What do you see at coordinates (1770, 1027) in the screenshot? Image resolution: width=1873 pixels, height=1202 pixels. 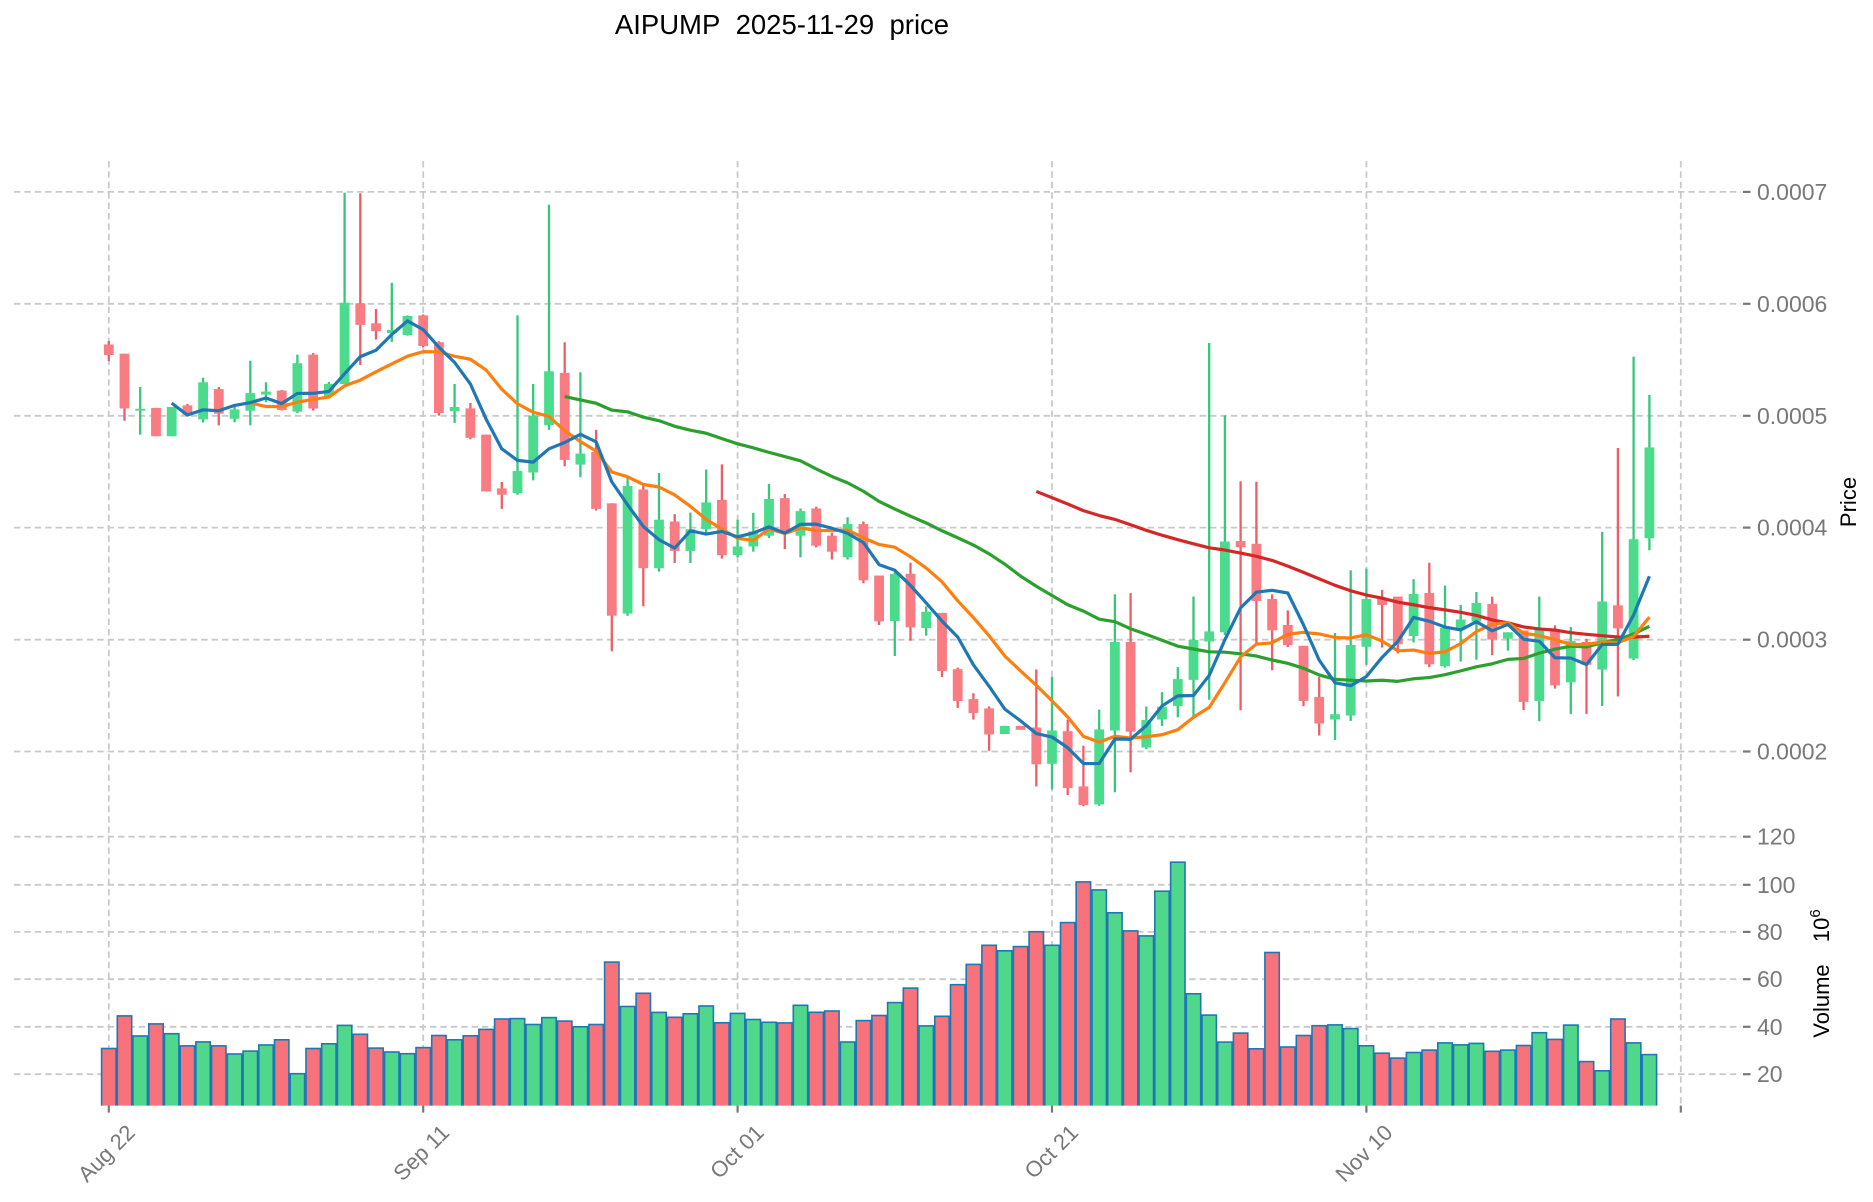 I see `svg-text: 40` at bounding box center [1770, 1027].